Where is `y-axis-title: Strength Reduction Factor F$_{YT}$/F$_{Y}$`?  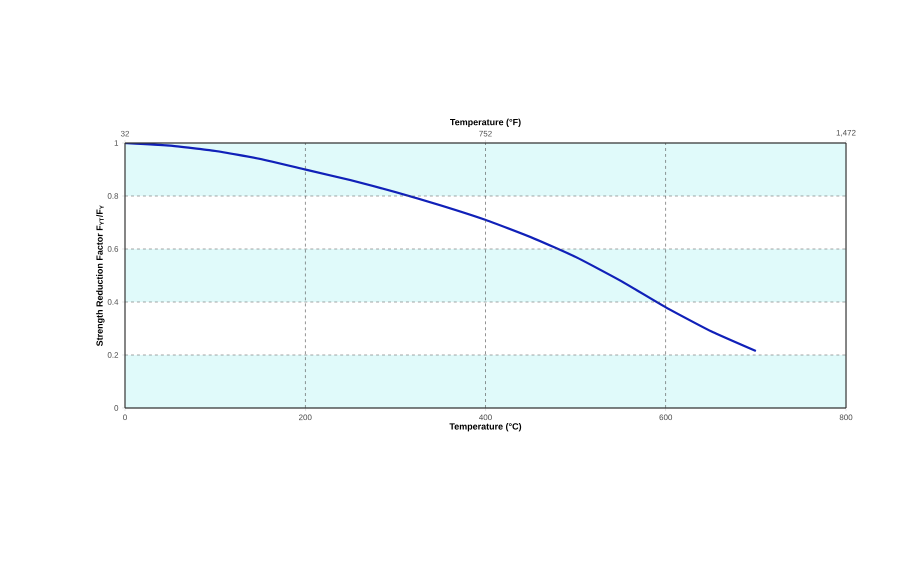 y-axis-title: Strength Reduction Factor F$_{YT}$/F$_{Y}$ is located at coordinates (100, 275).